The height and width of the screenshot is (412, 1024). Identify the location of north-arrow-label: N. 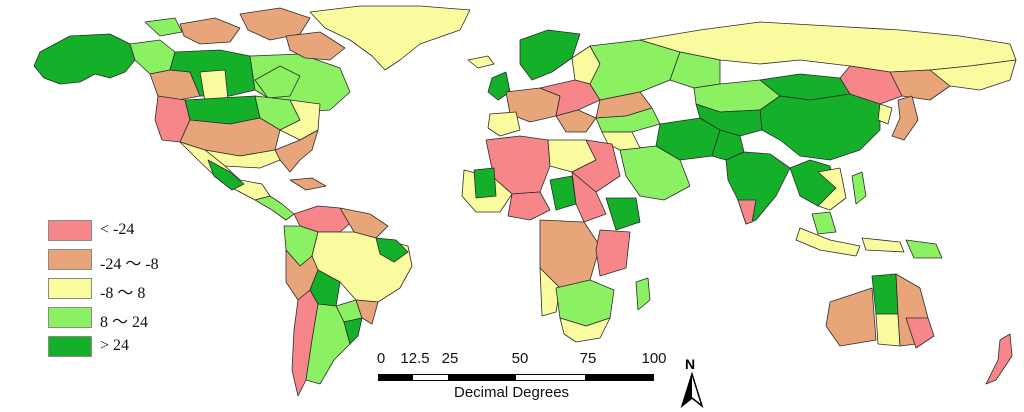
(690, 364).